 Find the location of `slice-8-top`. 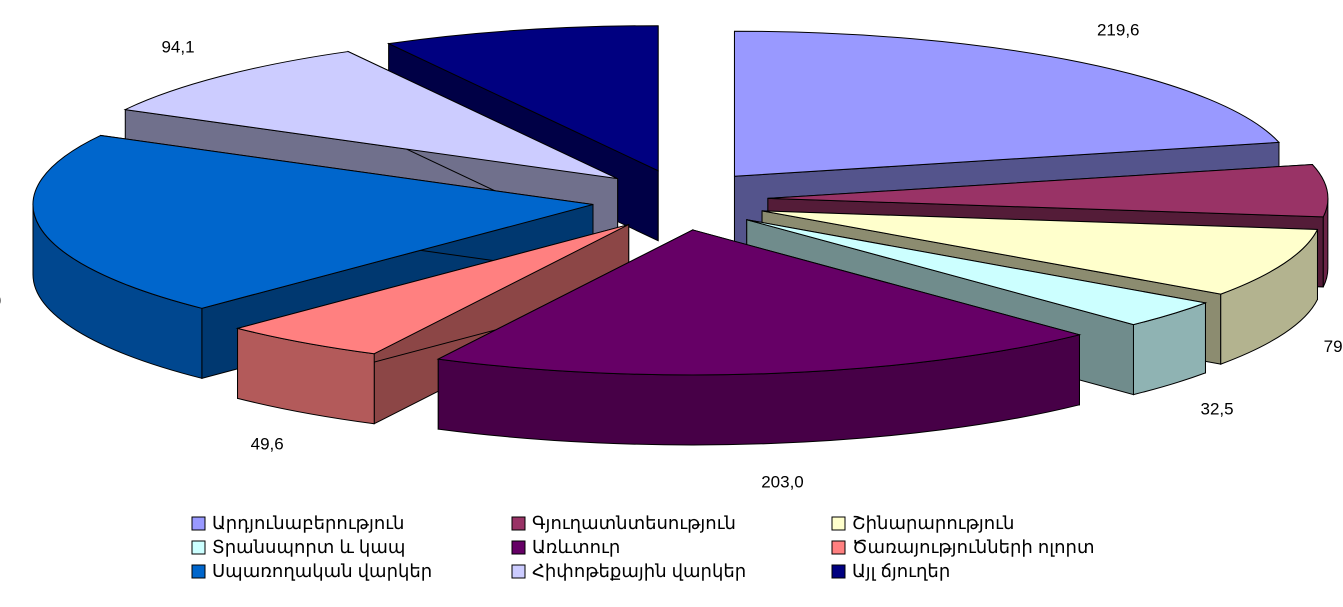

slice-8-top is located at coordinates (370, 115).